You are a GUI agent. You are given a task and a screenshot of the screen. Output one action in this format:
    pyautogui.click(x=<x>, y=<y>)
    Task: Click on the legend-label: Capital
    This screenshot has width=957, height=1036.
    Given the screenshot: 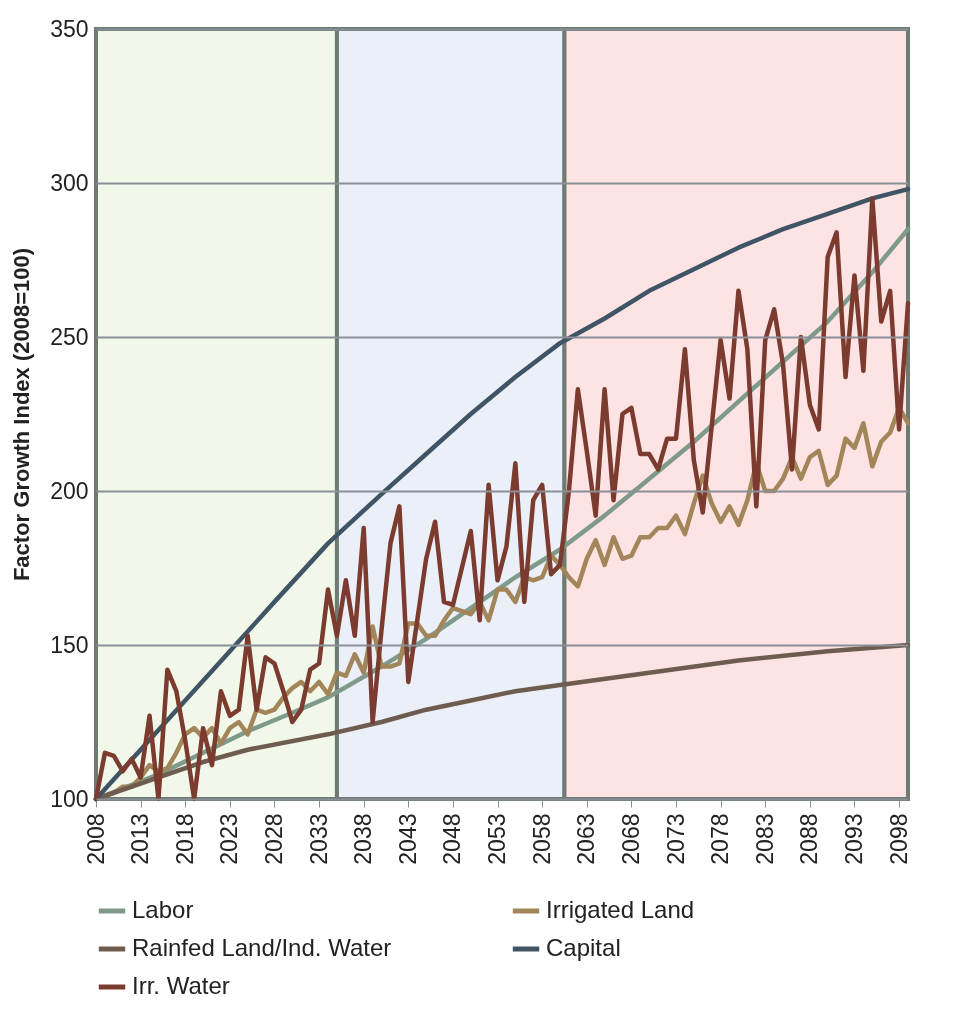 What is the action you would take?
    pyautogui.click(x=583, y=947)
    